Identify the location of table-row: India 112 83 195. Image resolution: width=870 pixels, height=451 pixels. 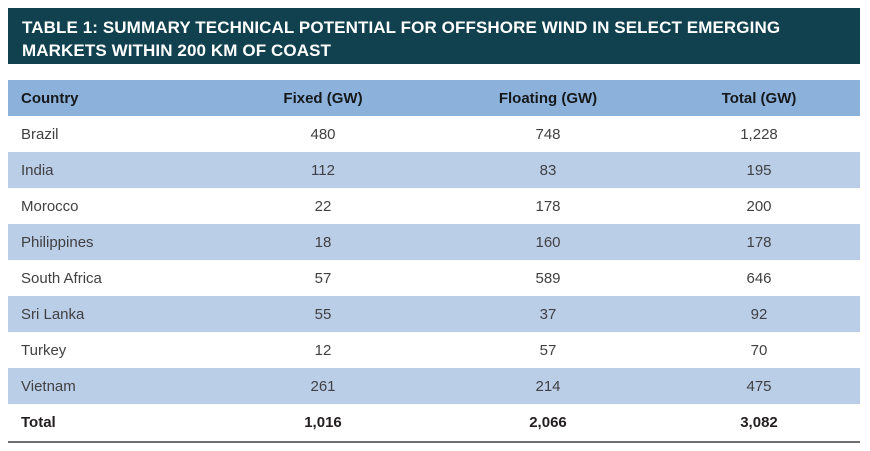
(434, 170).